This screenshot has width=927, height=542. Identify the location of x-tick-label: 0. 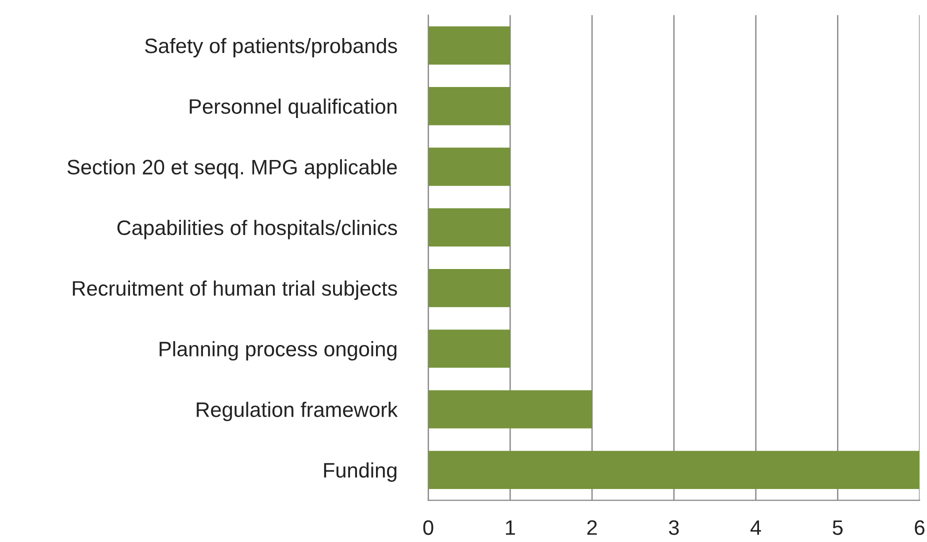
(428, 528).